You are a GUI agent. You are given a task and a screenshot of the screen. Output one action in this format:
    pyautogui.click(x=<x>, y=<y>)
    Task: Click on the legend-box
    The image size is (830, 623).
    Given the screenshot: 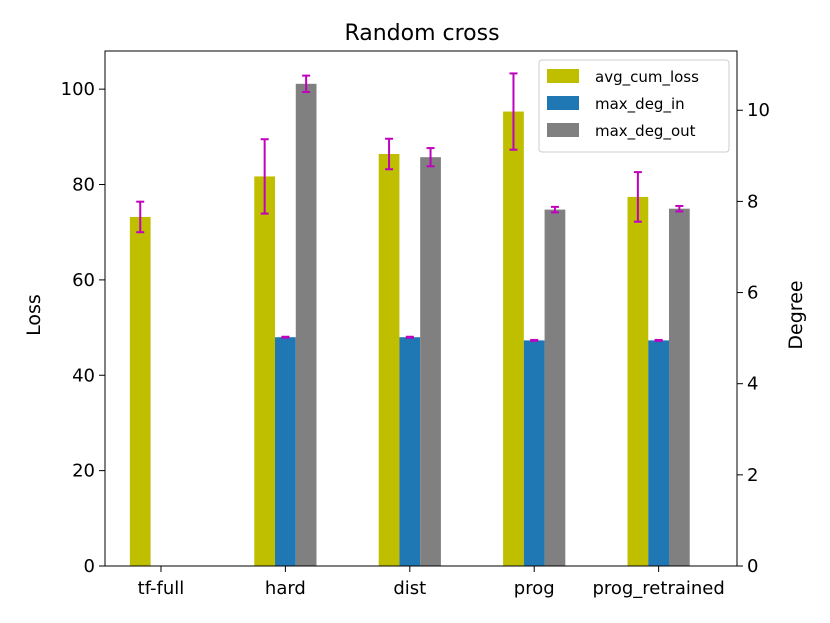 What is the action you would take?
    pyautogui.click(x=634, y=106)
    